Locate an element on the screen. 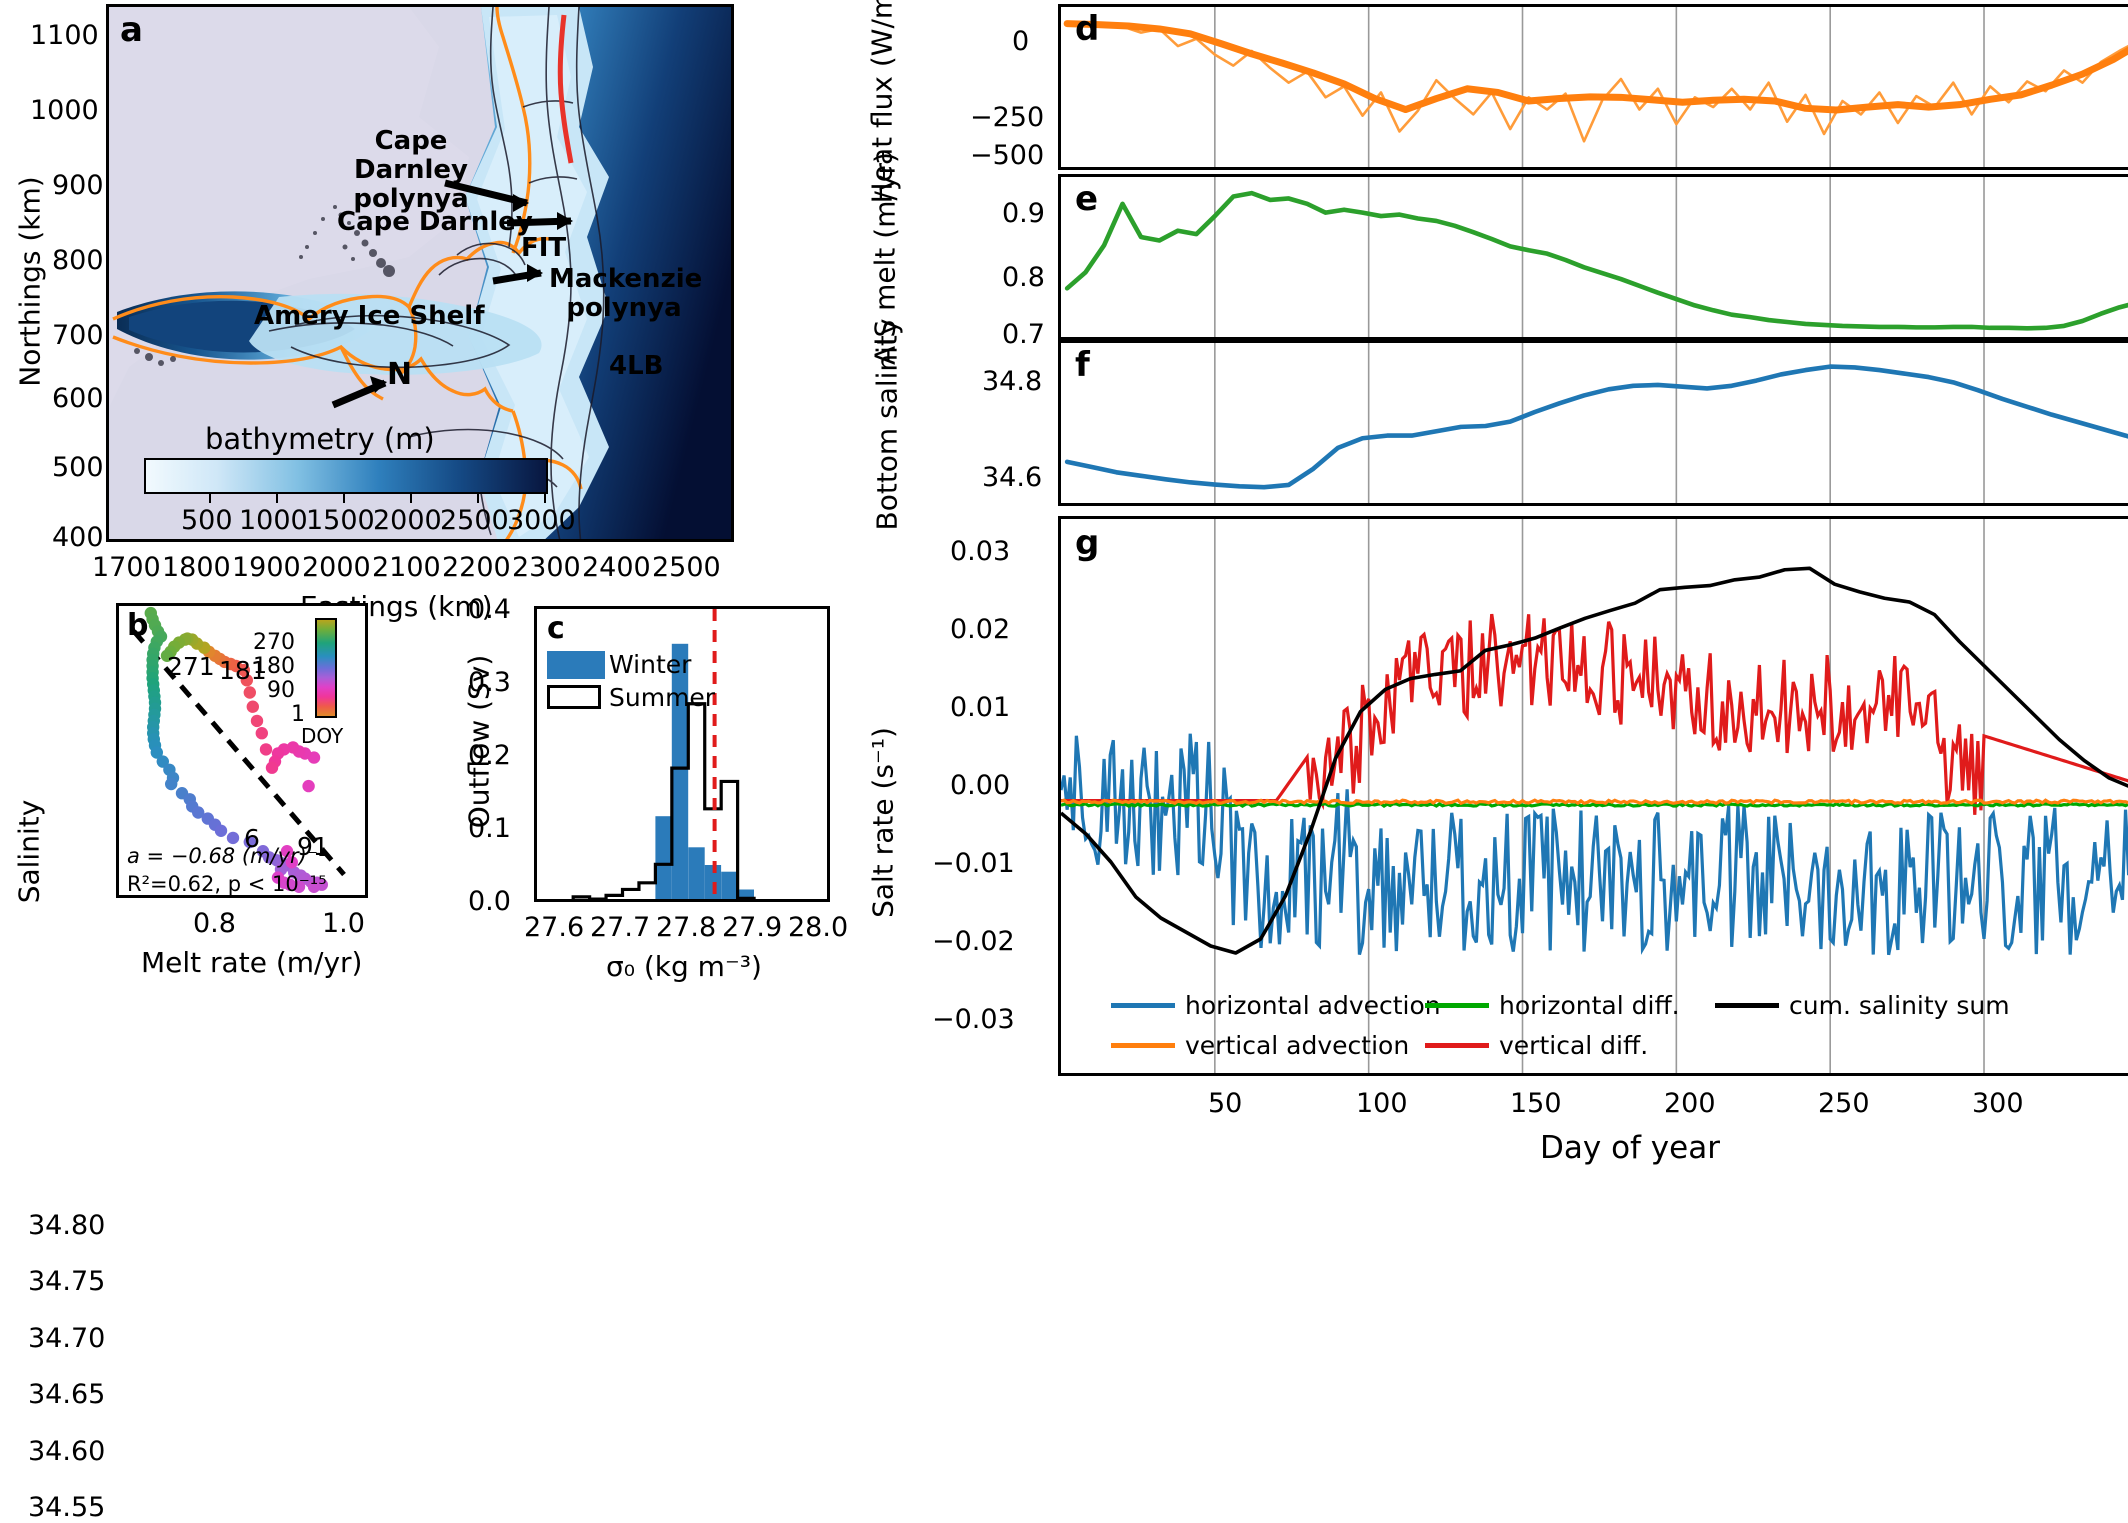 Image resolution: width=2128 pixels, height=1523 pixels. panel-b-xtick-0.8: 0.8 is located at coordinates (214, 923).